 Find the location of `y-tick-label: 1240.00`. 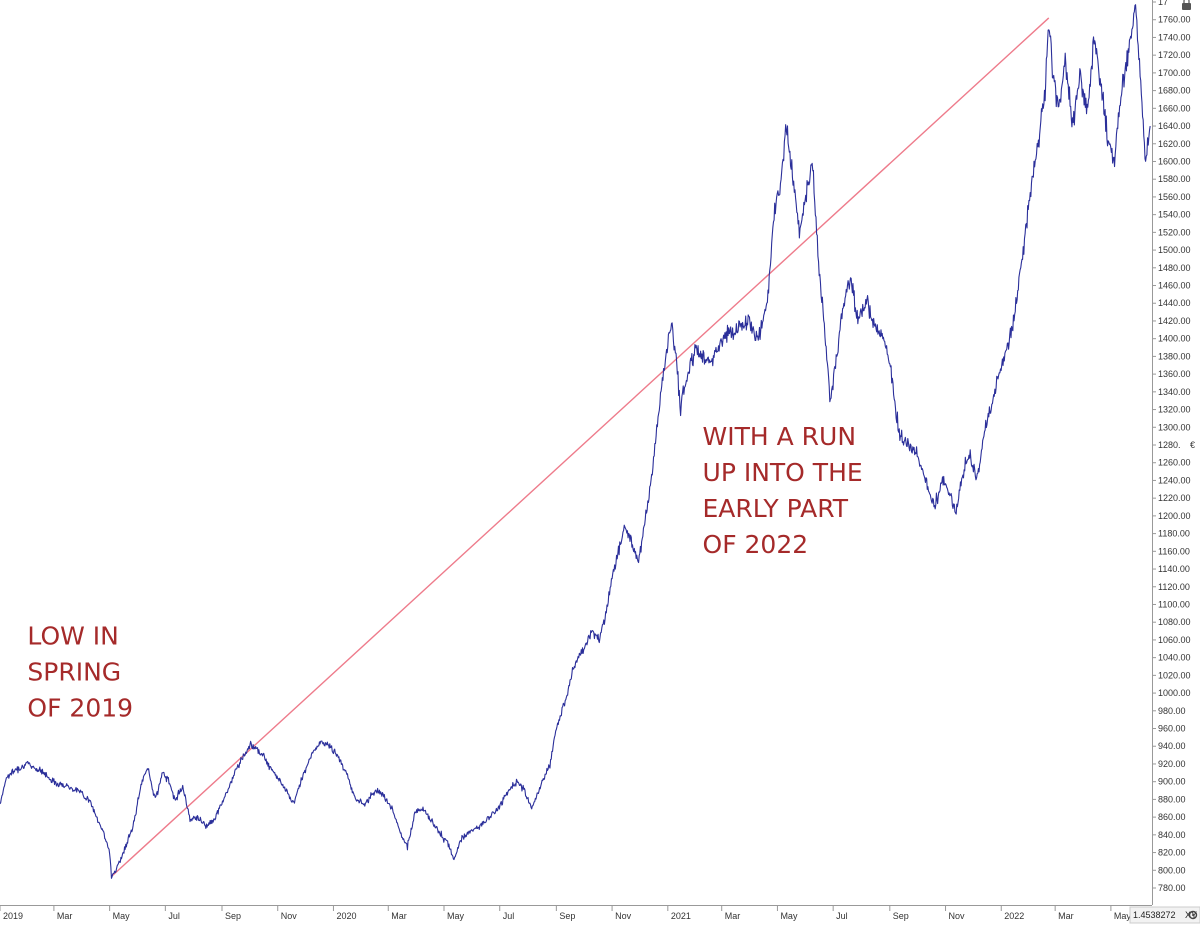

y-tick-label: 1240.00 is located at coordinates (1174, 480).